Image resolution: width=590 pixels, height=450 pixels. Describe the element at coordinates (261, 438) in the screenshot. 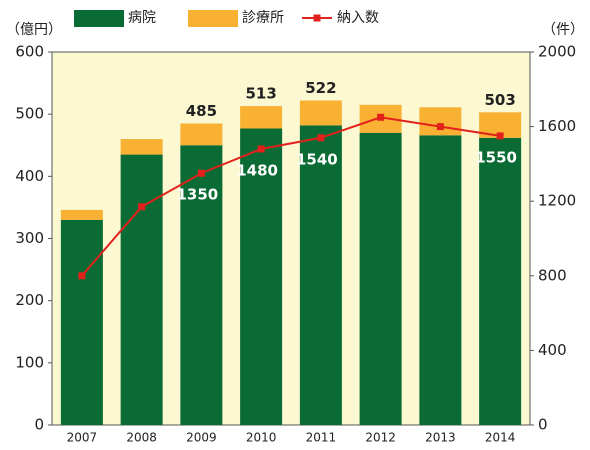

I see `x-tick-label: 2010` at that location.